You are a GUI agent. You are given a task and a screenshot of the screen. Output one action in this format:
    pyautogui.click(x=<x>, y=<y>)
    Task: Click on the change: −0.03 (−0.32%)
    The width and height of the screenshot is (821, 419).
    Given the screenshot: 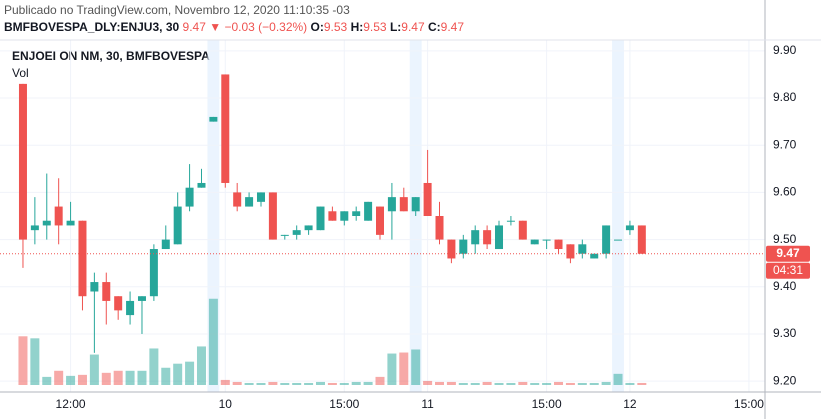 What is the action you would take?
    pyautogui.click(x=266, y=27)
    